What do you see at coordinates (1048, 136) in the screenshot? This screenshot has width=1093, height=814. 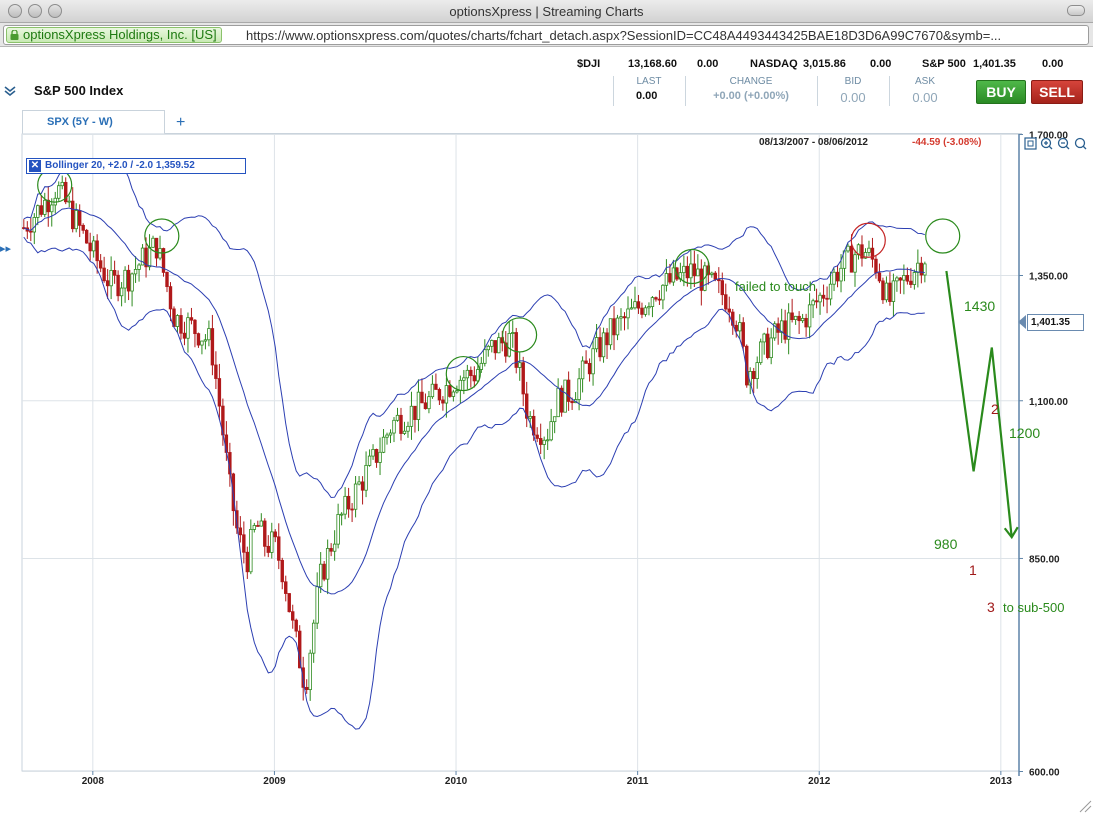 I see `y-tick-label: 1,700.00` at bounding box center [1048, 136].